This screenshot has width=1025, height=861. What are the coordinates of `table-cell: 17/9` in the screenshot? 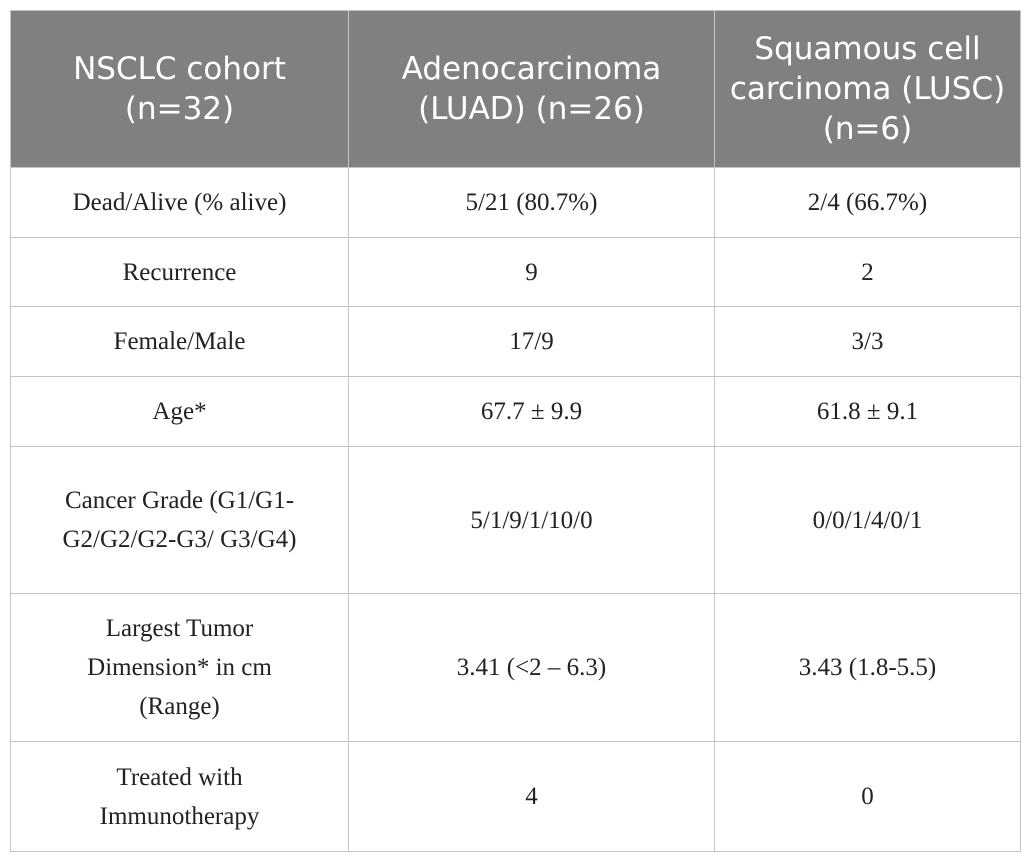 It's located at (531, 341).